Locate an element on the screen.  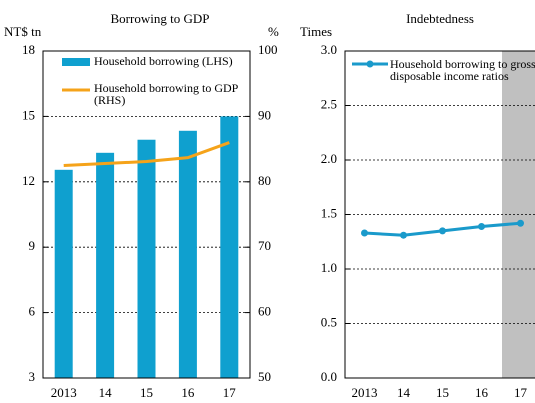
y-tick-label: 1.5 is located at coordinates (329, 212).